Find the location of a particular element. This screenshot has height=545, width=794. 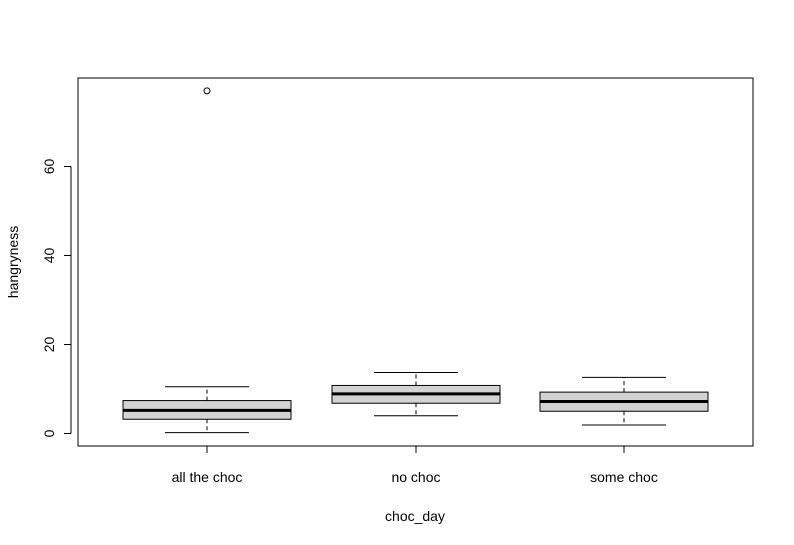

y-tick-label: 40 is located at coordinates (49, 256).